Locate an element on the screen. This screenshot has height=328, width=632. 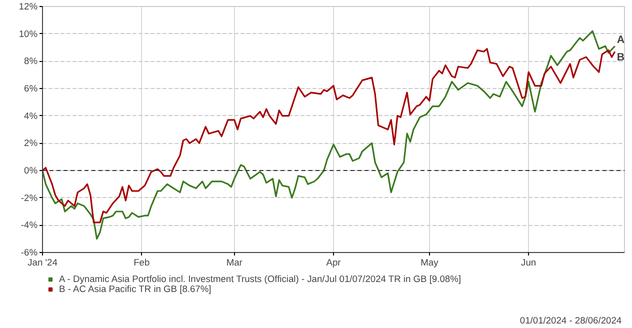
y-tick-label: 0% is located at coordinates (31, 171).